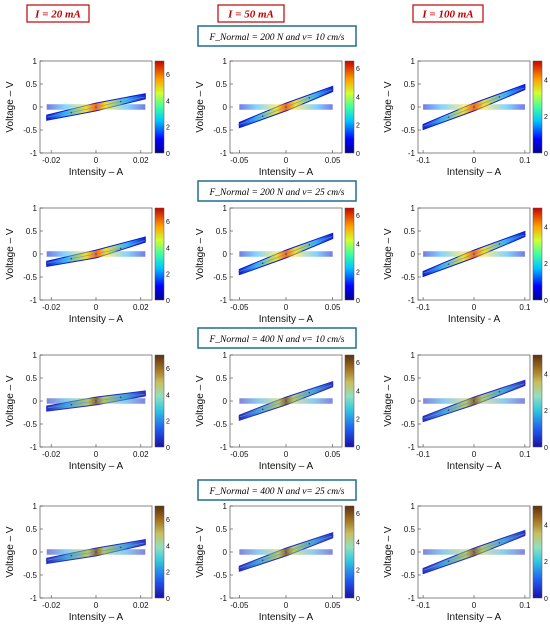 The width and height of the screenshot is (550, 637). What do you see at coordinates (358, 301) in the screenshot?
I see `colorbar-tick-label: 0` at bounding box center [358, 301].